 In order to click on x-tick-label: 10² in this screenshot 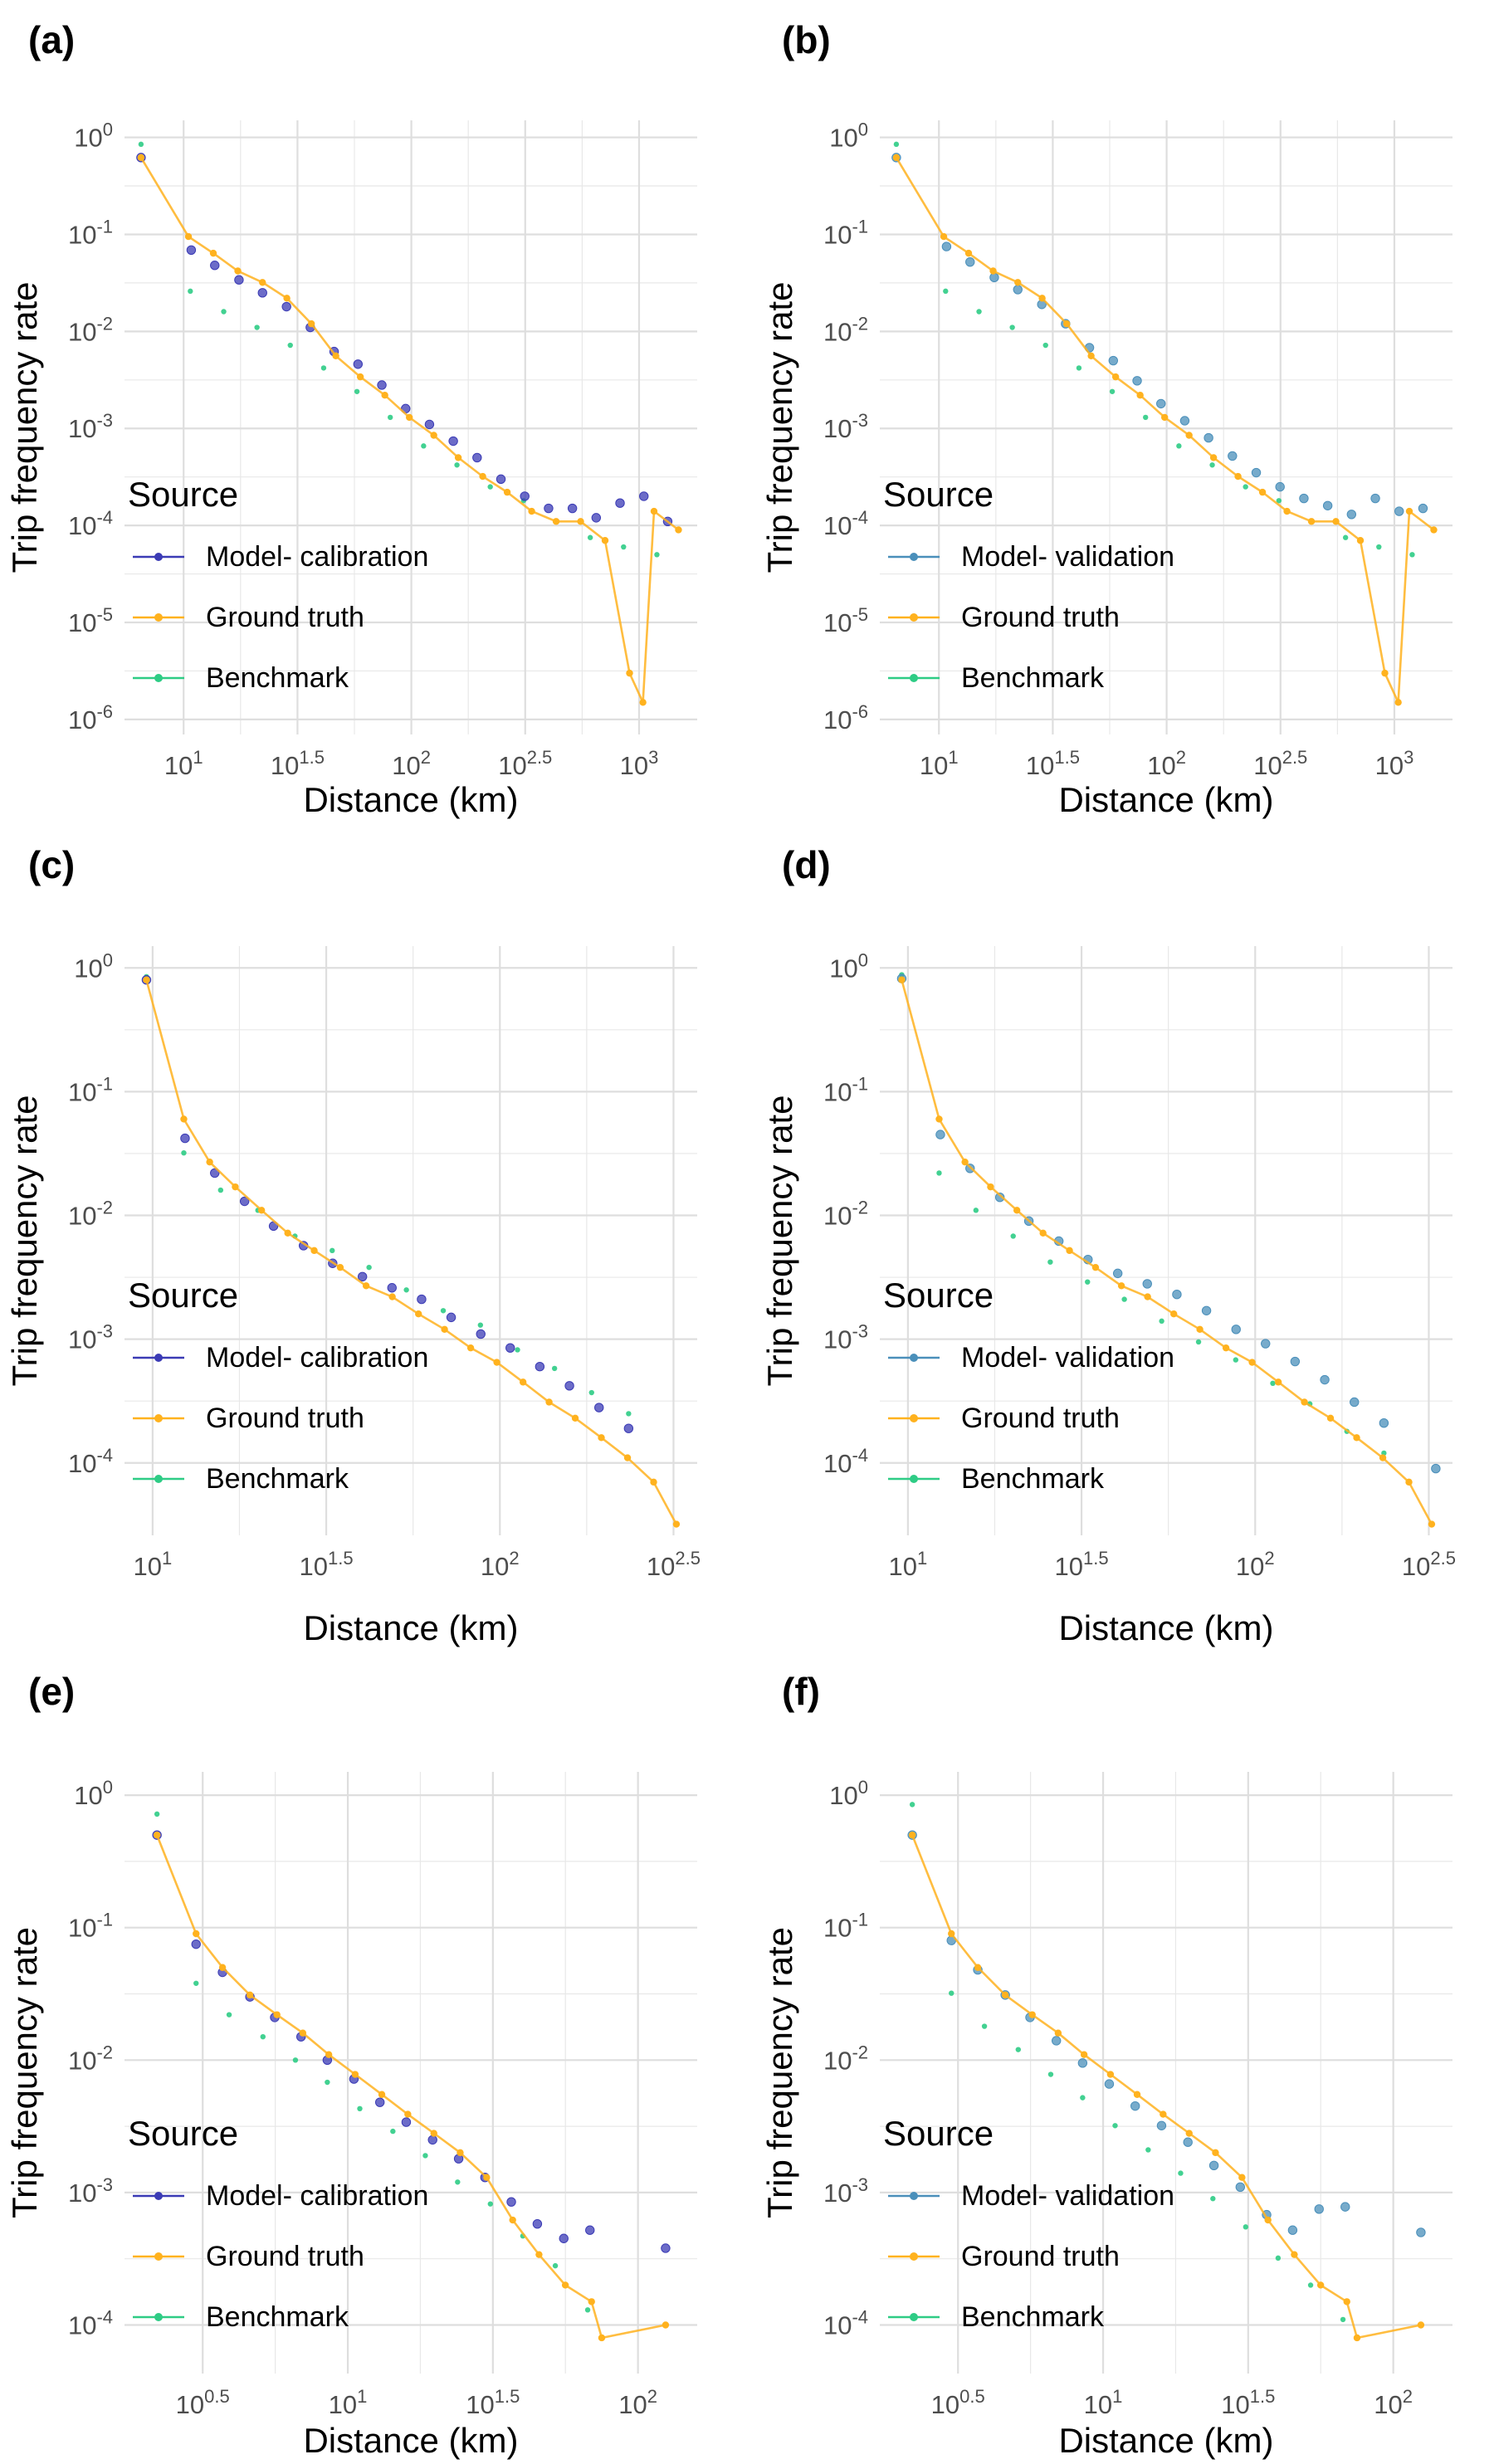, I will do `click(1166, 763)`.